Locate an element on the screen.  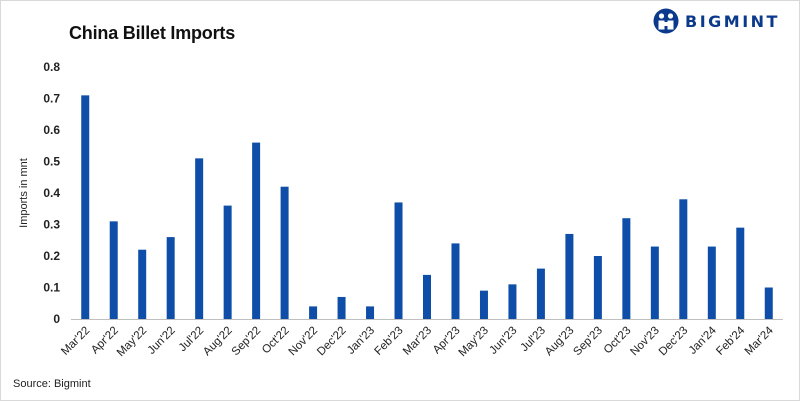
x-tick-label: Dec'23 is located at coordinates (674, 342).